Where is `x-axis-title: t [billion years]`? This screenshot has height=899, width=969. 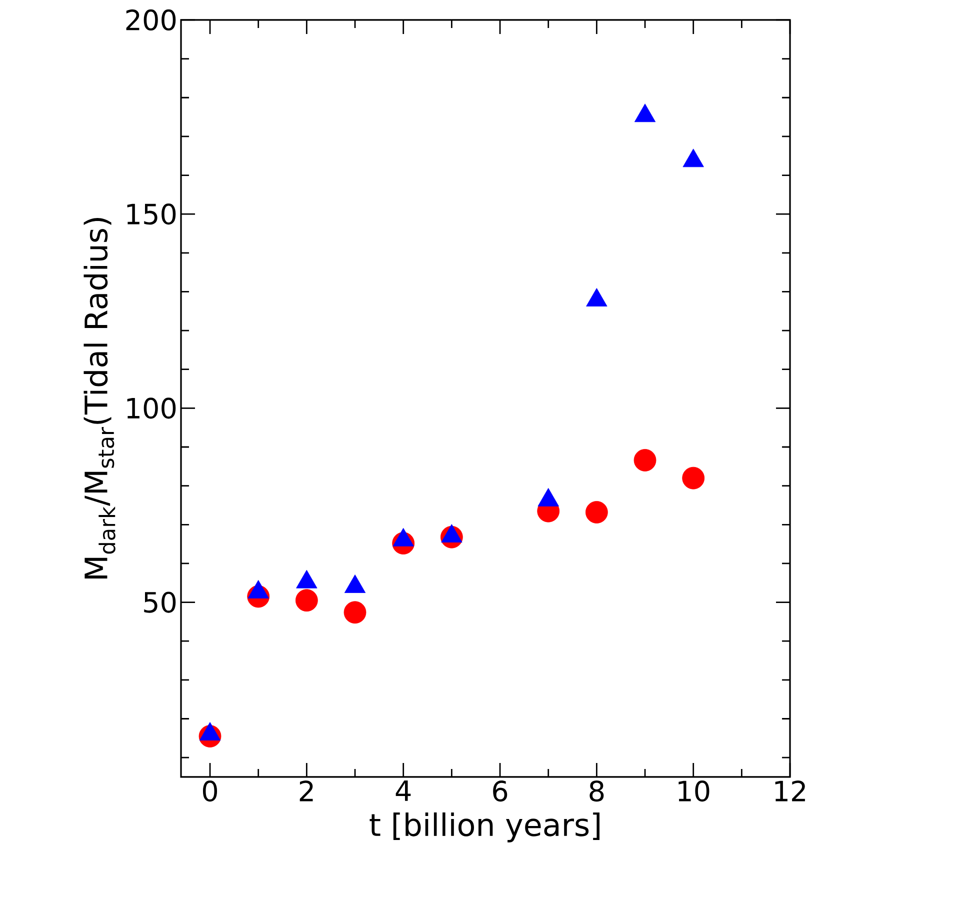
x-axis-title: t [billion years] is located at coordinates (485, 827).